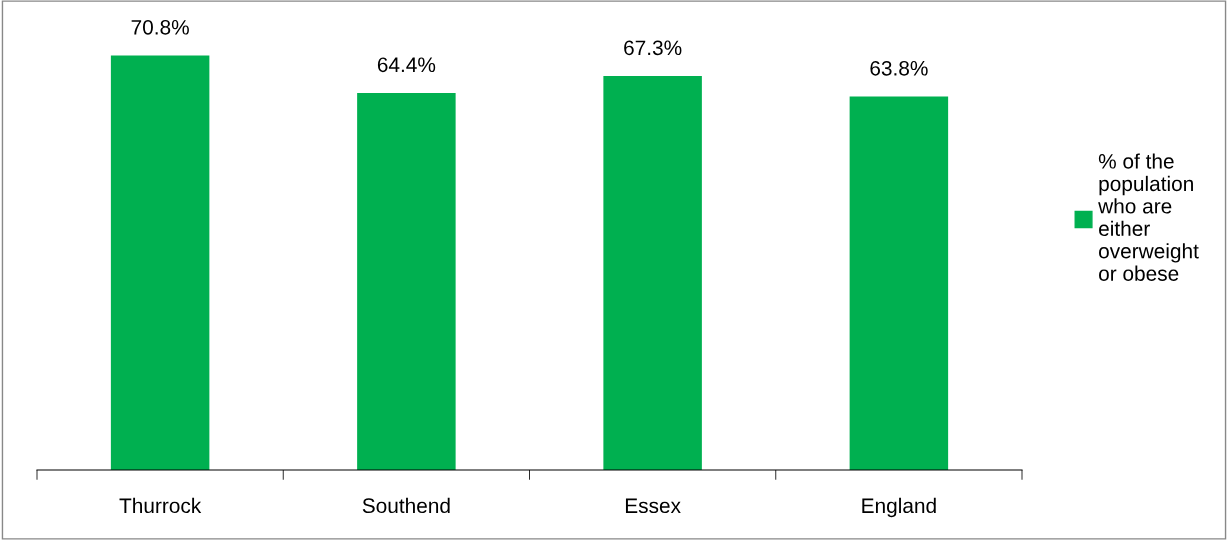  I want to click on legend-label: % of the population who are either overweight or obese, so click(1148, 217).